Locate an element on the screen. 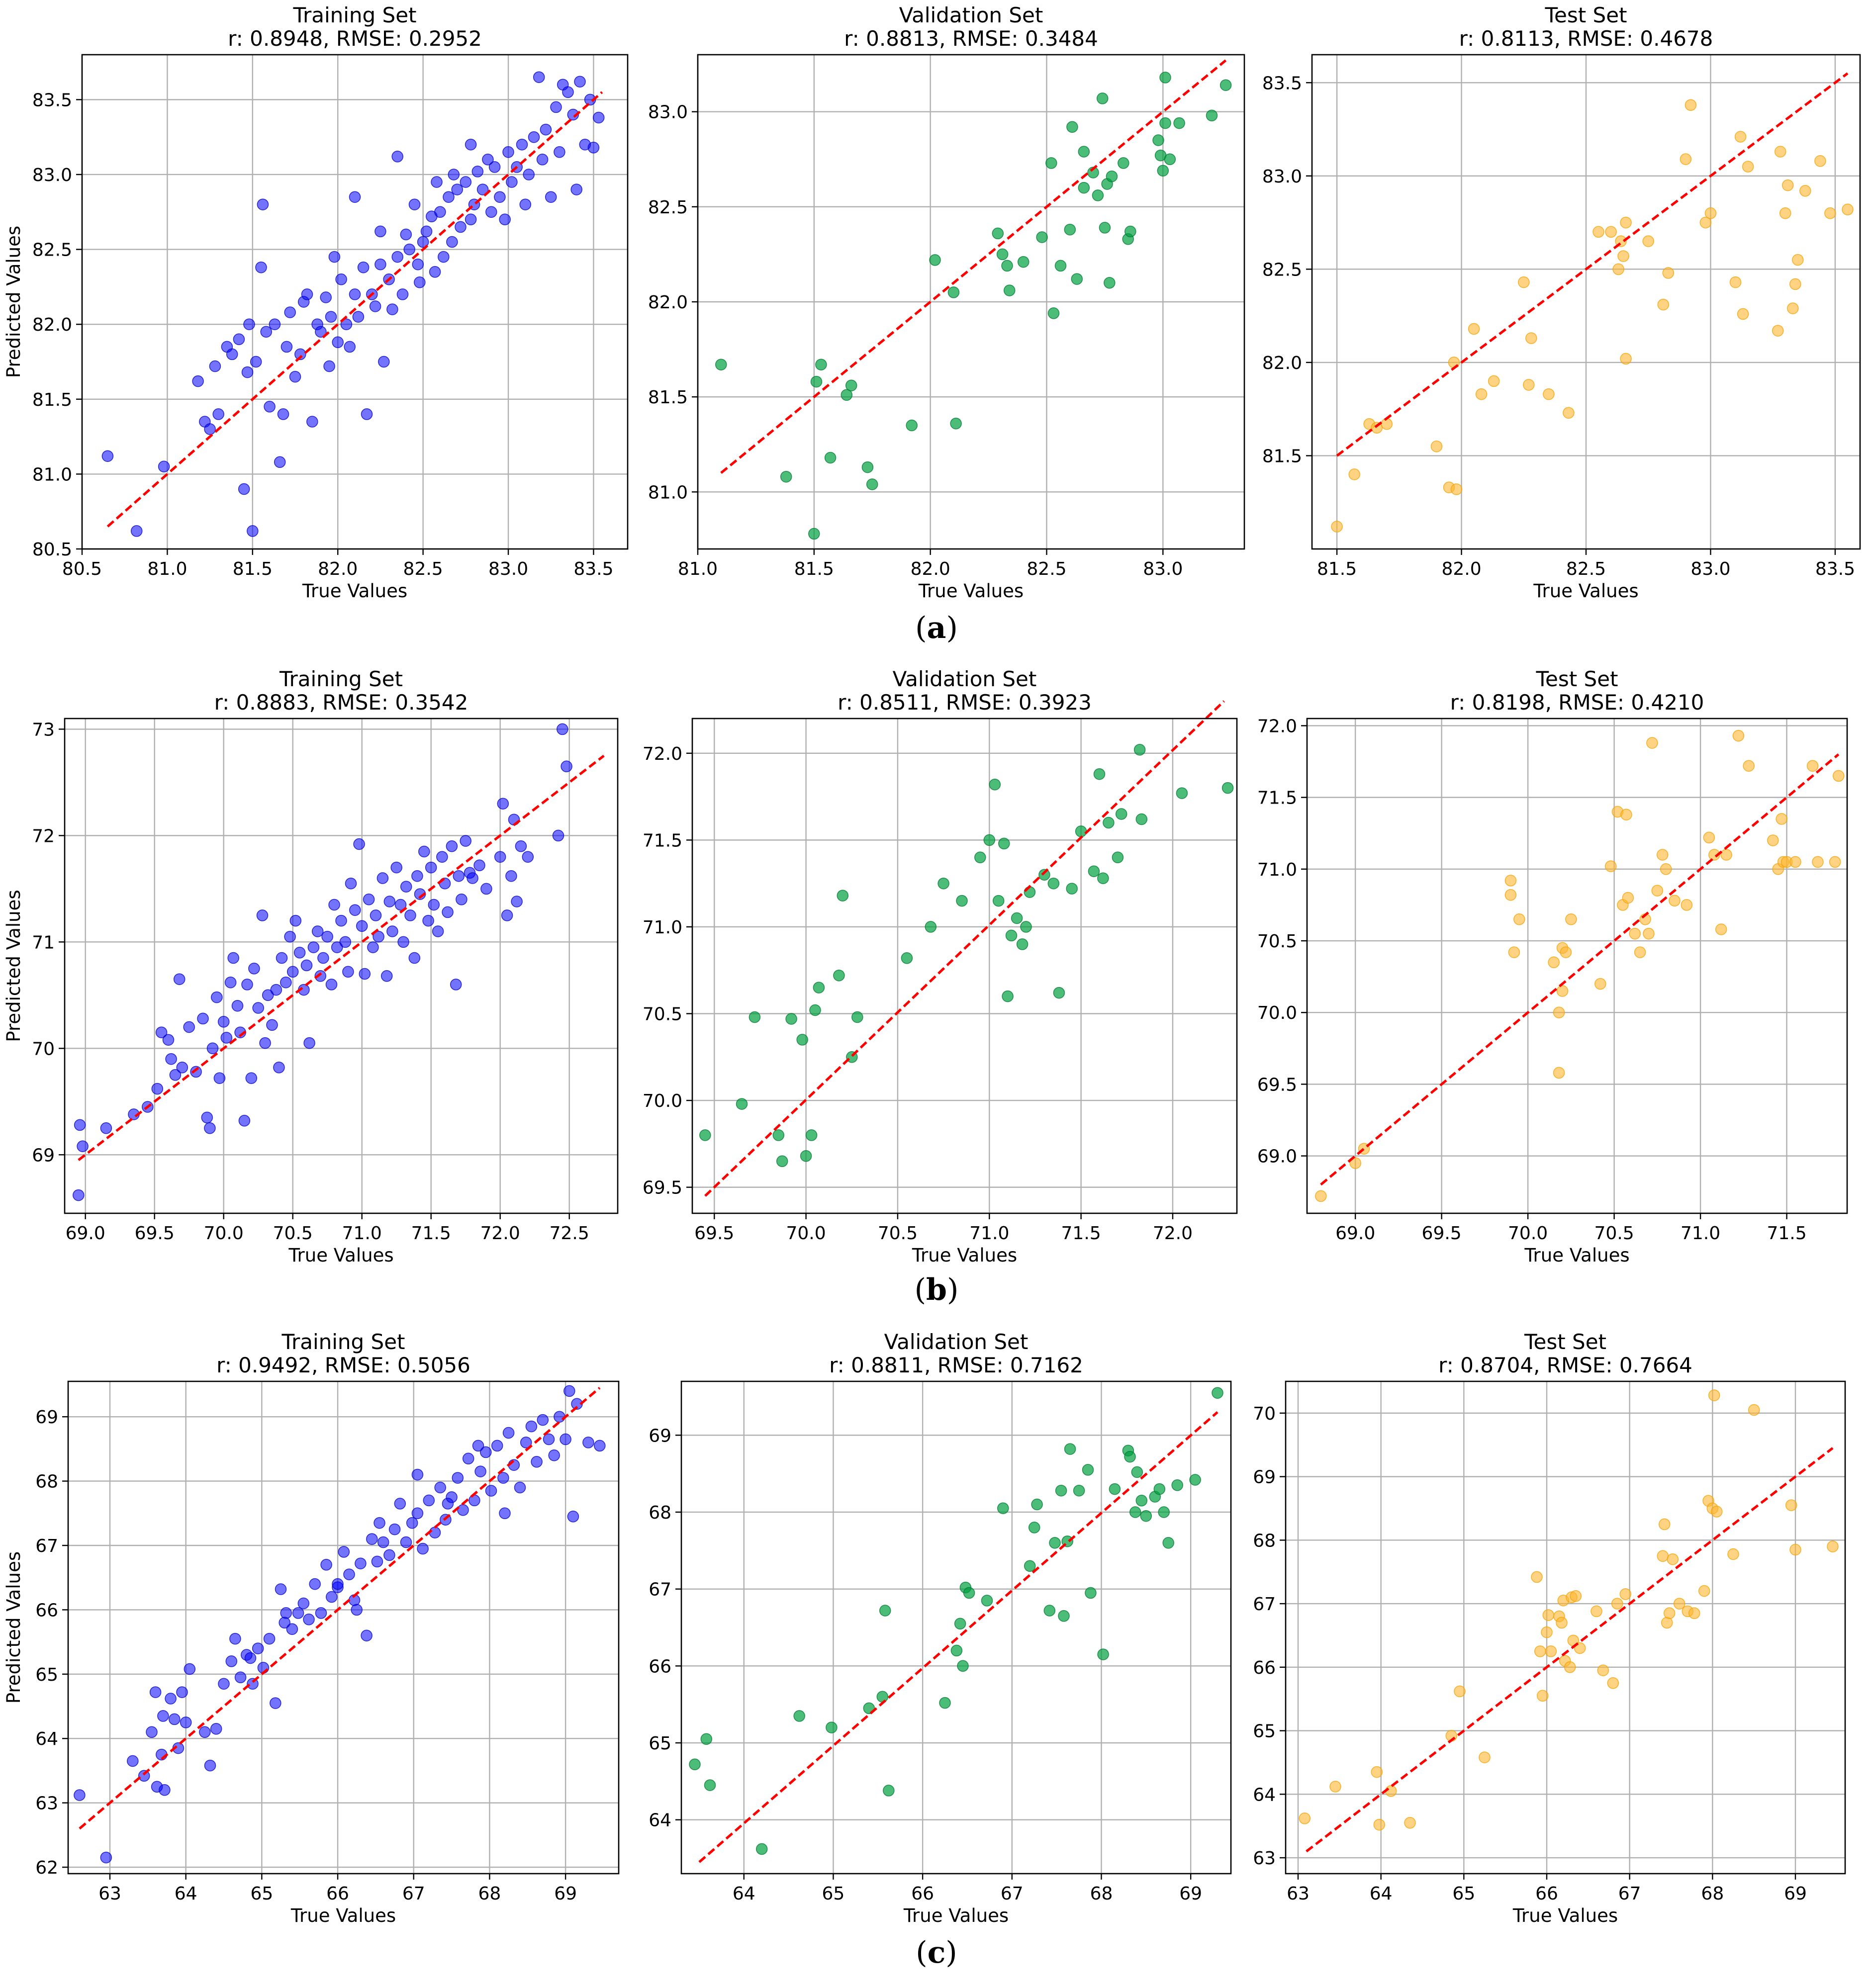 This screenshot has width=1873, height=1988. grid is located at coordinates (970, 302).